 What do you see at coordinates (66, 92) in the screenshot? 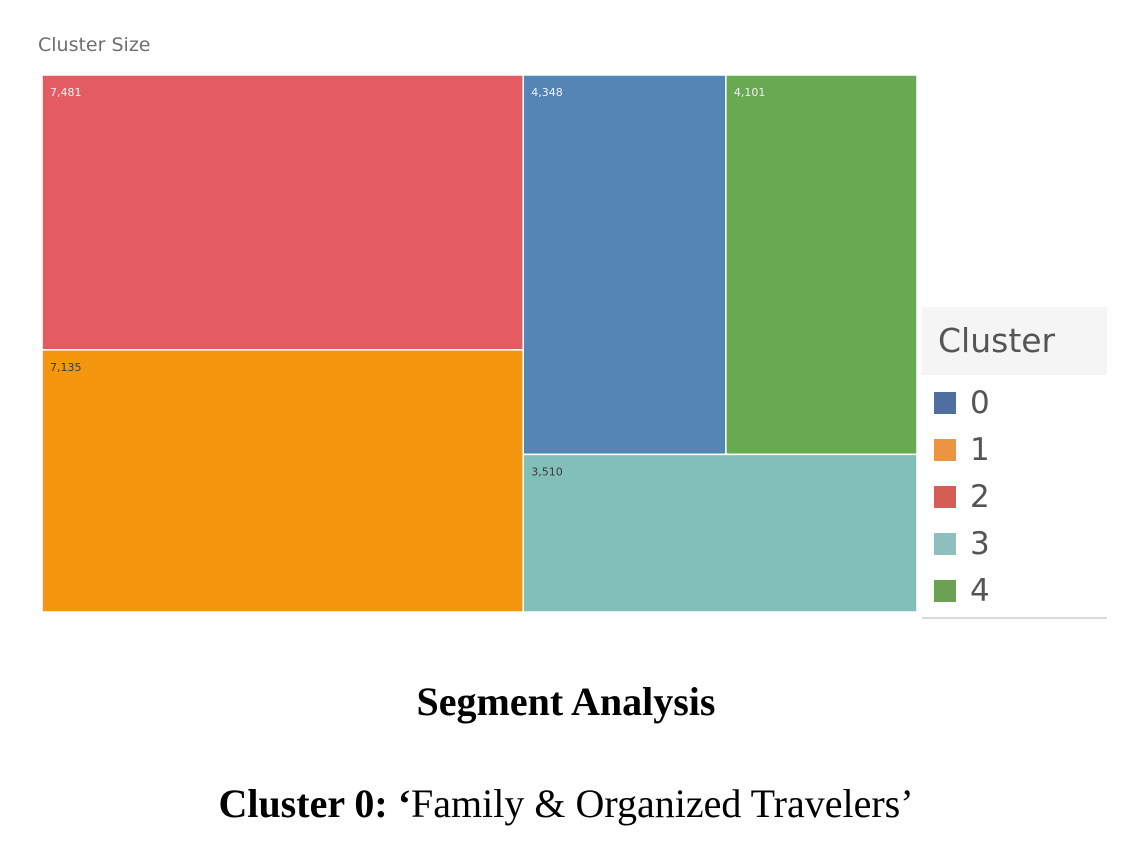
I see `treemap-label-cluster-2: 7,481` at bounding box center [66, 92].